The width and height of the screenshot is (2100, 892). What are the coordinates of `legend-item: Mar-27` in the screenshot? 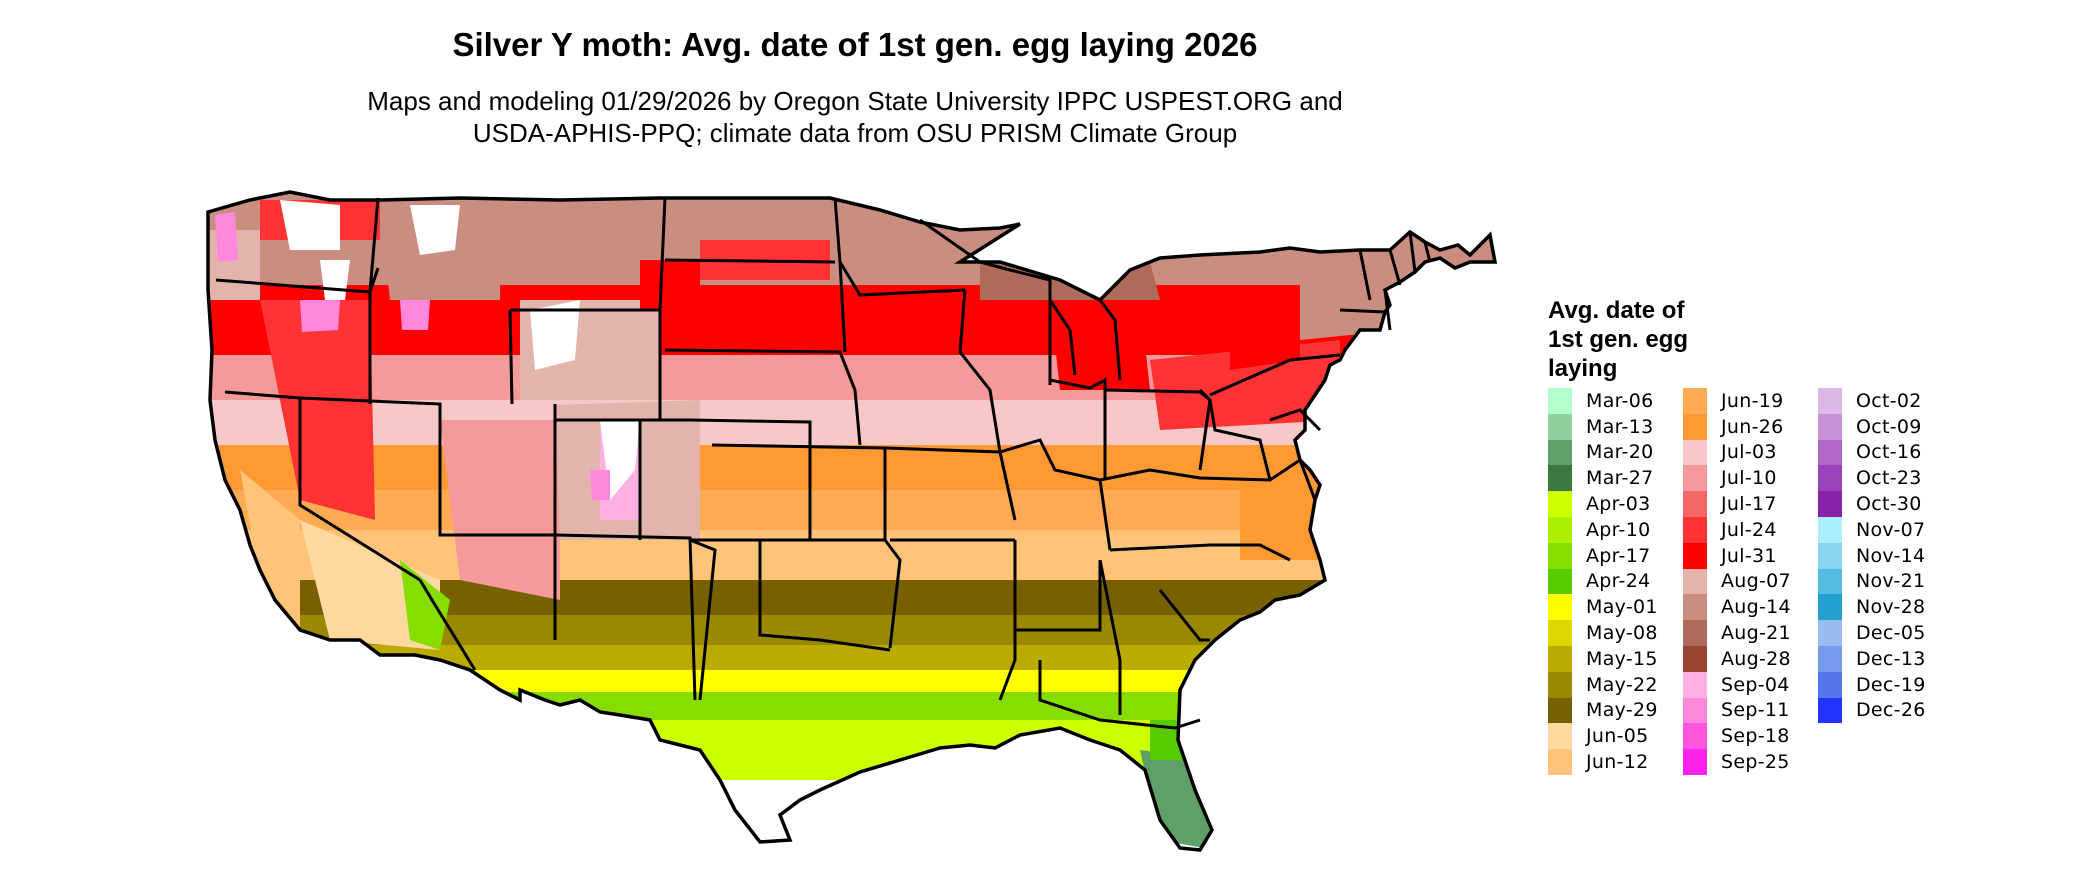 It's located at (1603, 478).